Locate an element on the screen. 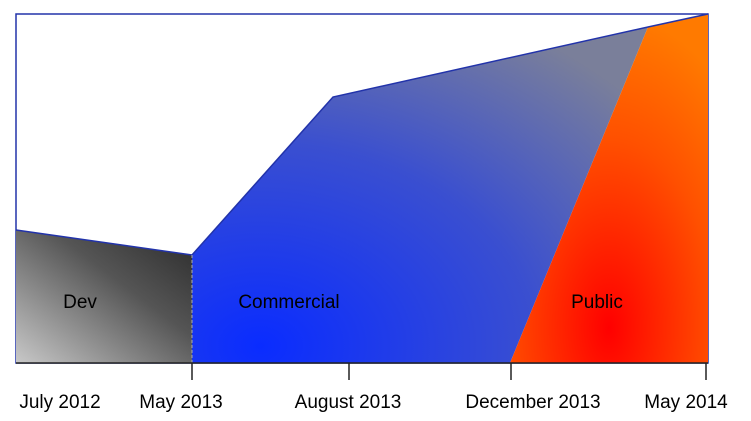  timeline-label: July 2012 is located at coordinates (59, 402).